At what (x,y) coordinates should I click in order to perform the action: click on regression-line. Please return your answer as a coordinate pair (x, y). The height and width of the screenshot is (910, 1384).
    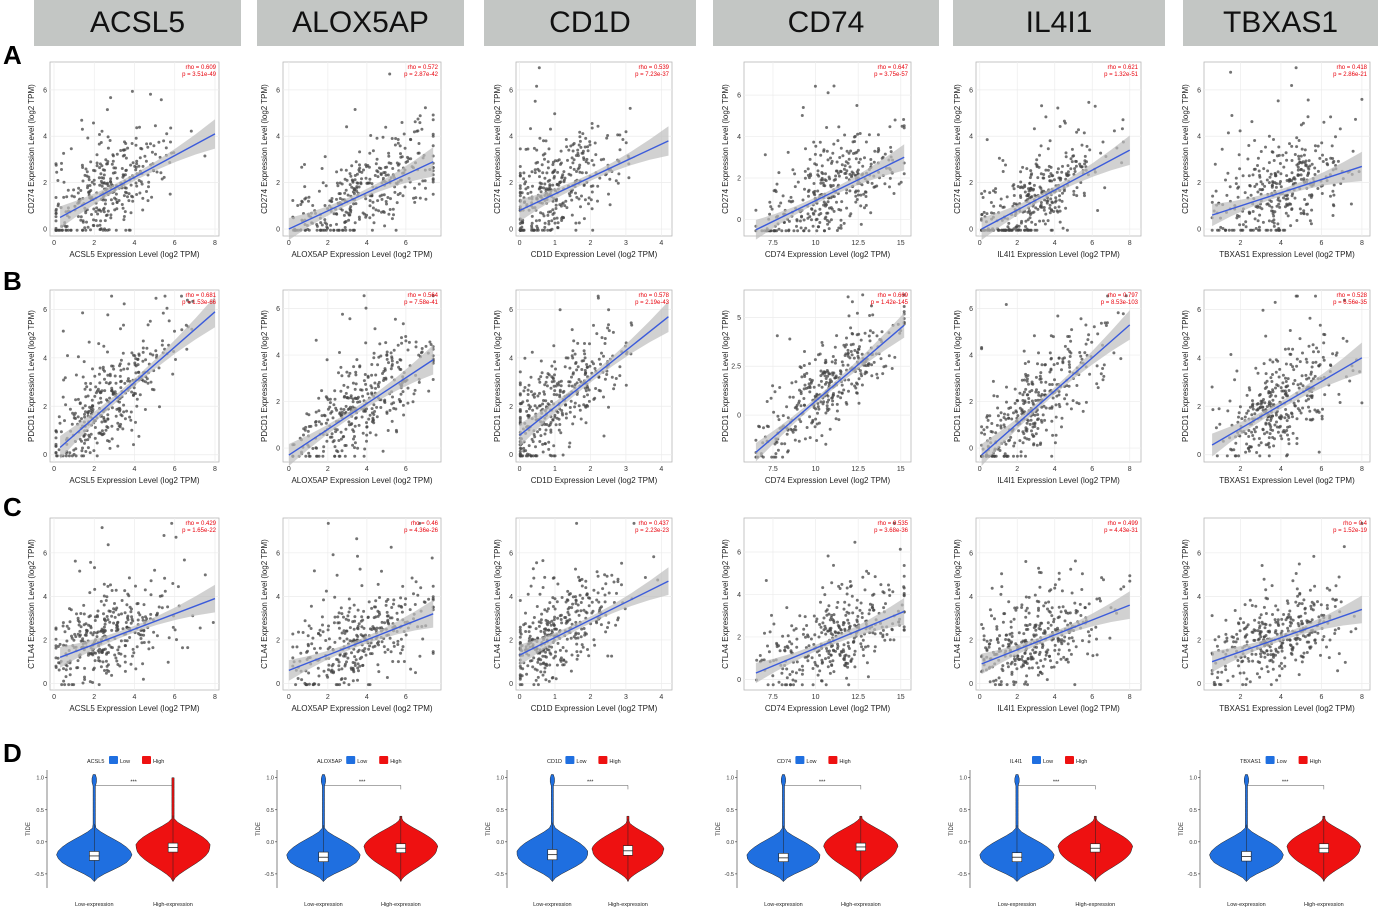
    Looking at the image, I should click on (830, 193).